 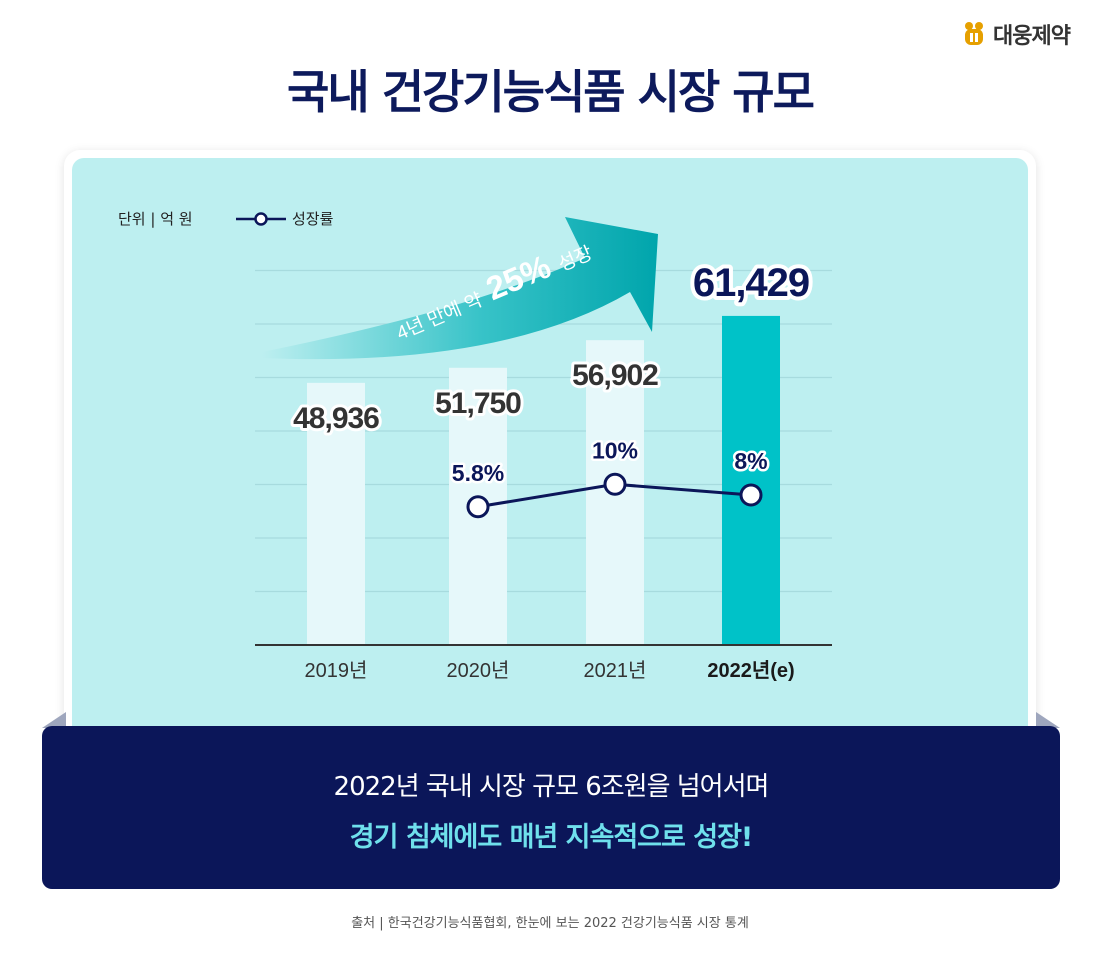 I want to click on bear-logo-icon, so click(x=974, y=33).